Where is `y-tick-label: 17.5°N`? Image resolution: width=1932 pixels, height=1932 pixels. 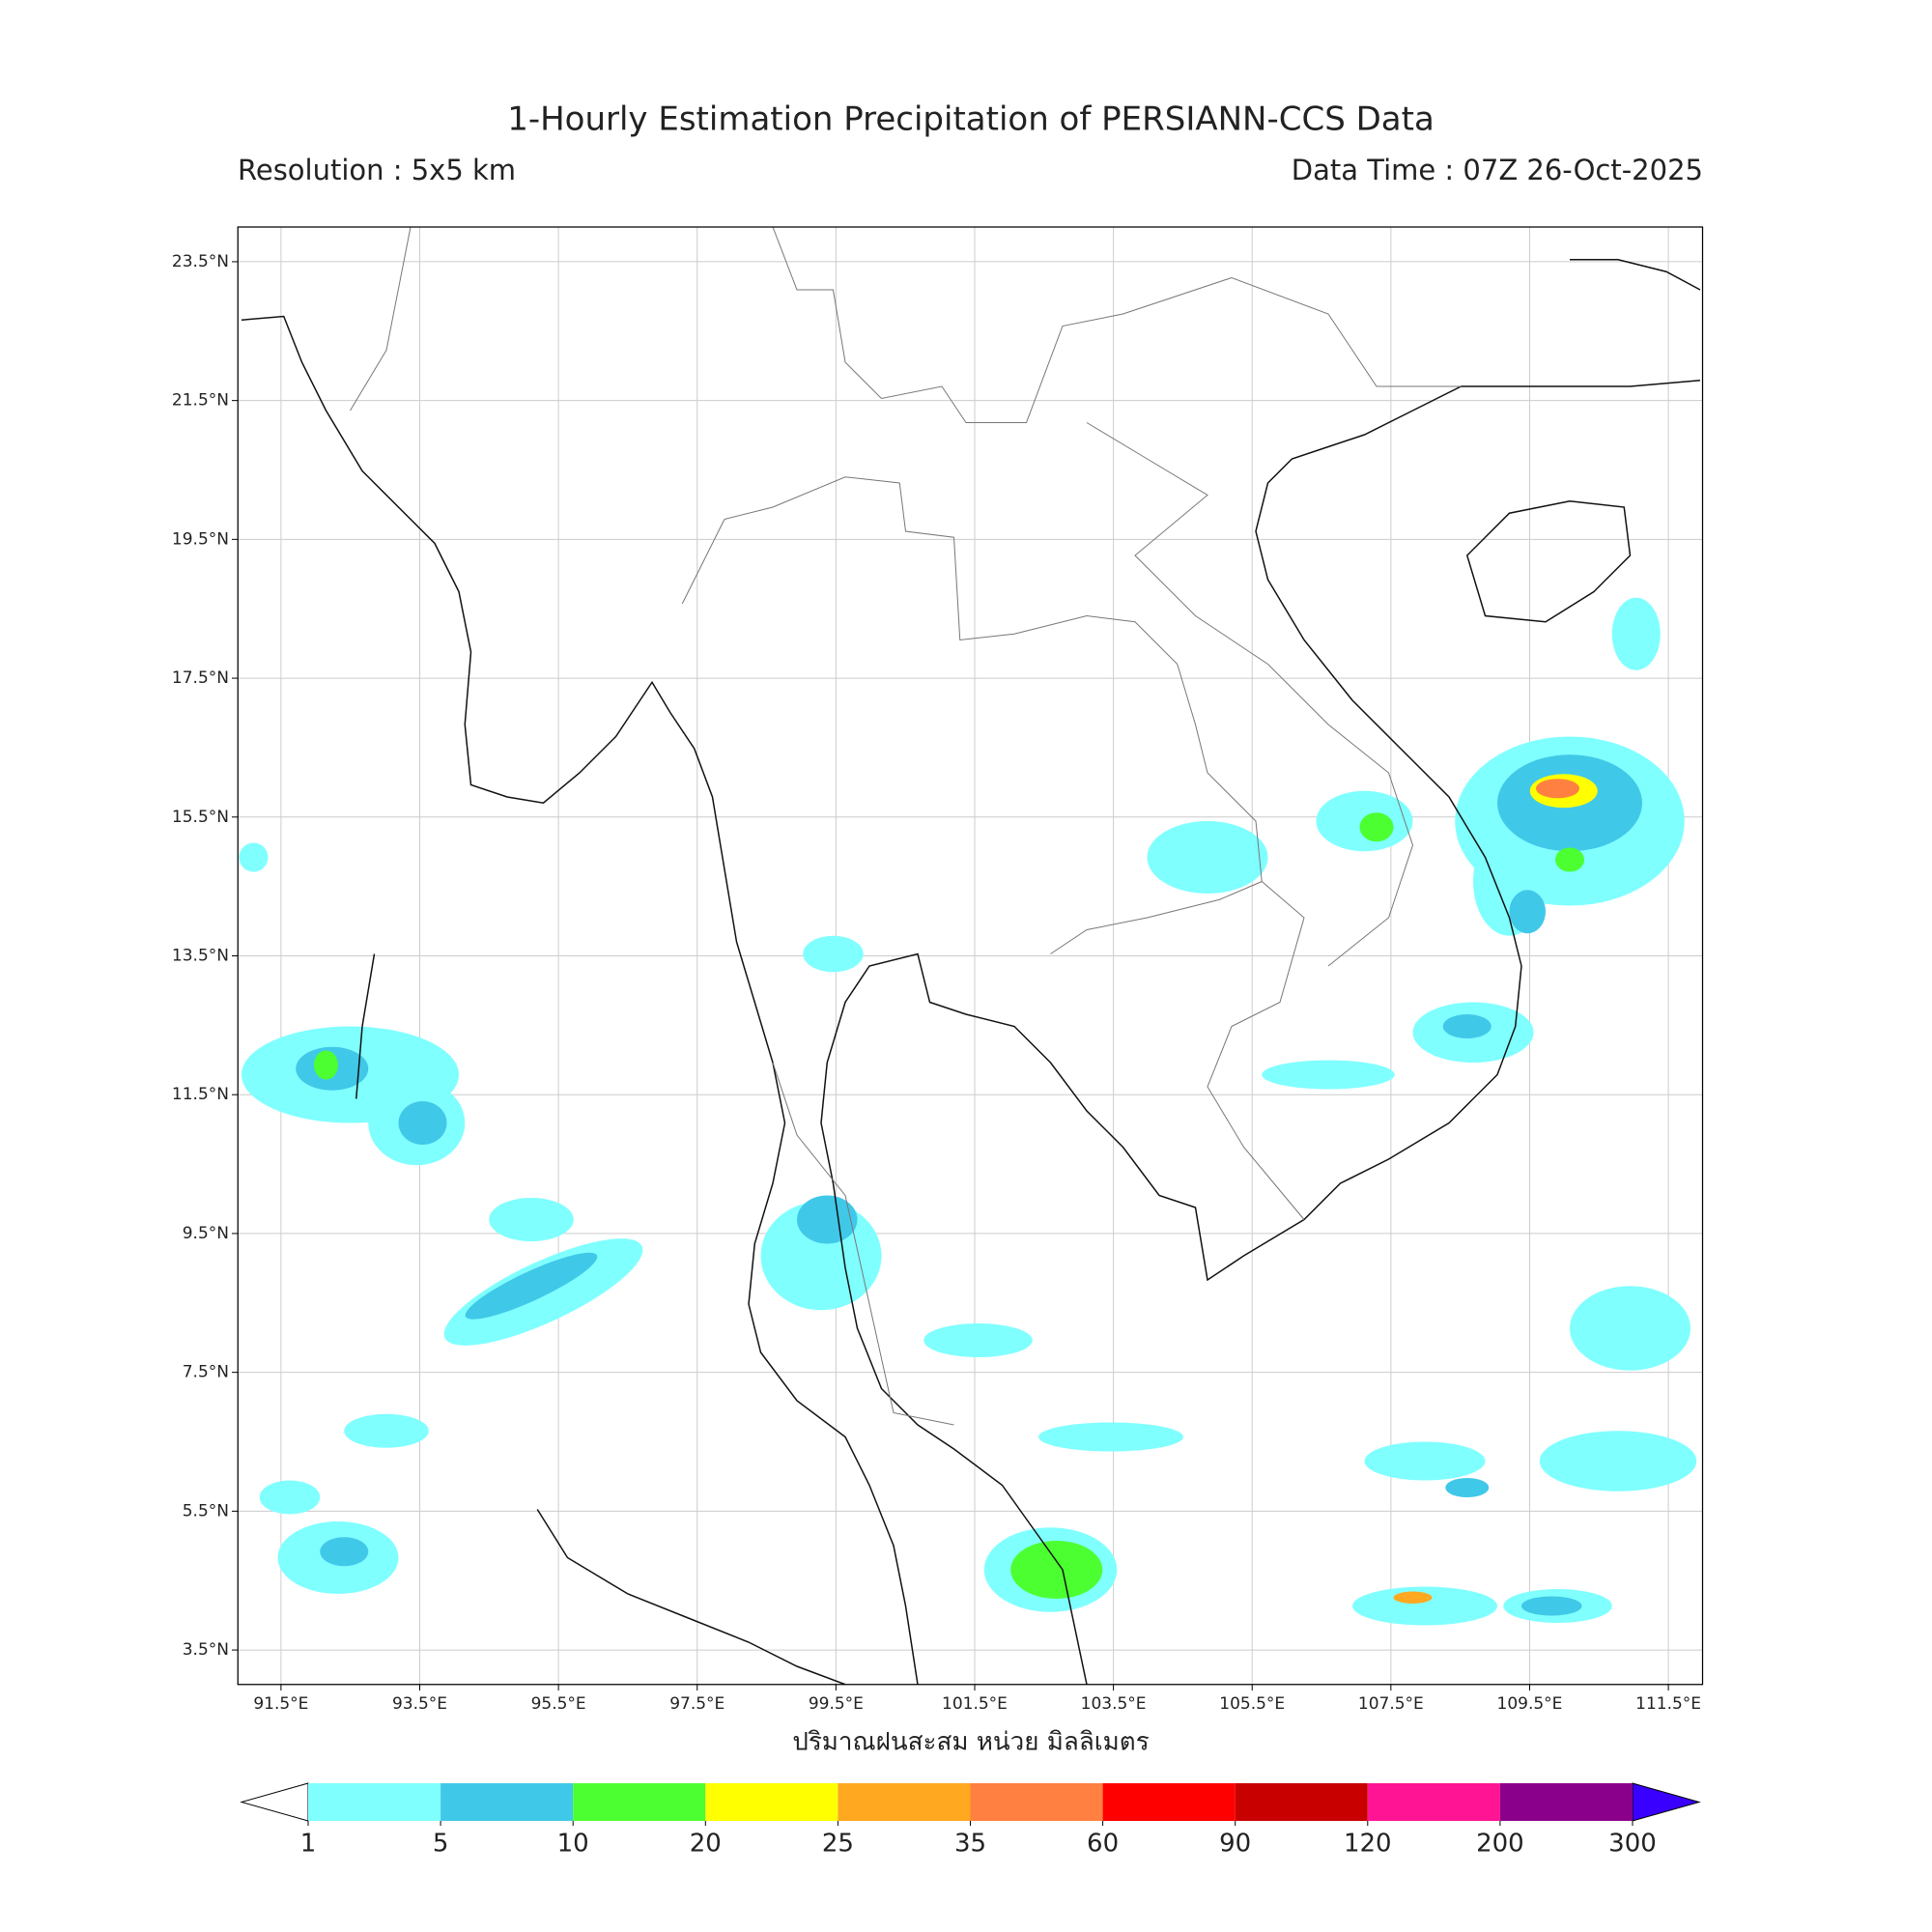
y-tick-label: 17.5°N is located at coordinates (200, 678).